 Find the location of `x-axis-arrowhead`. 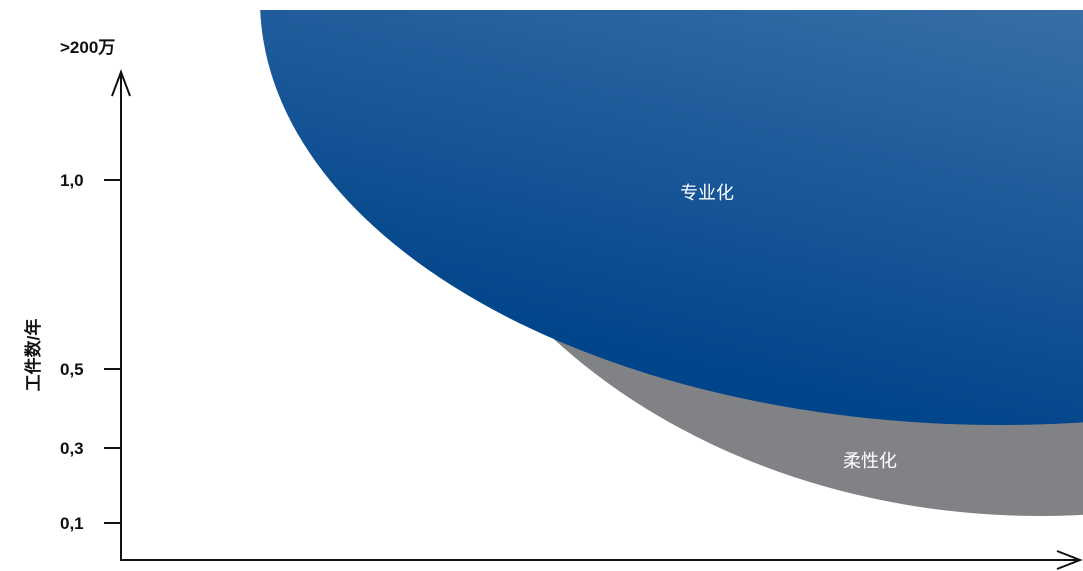

x-axis-arrowhead is located at coordinates (1069, 560).